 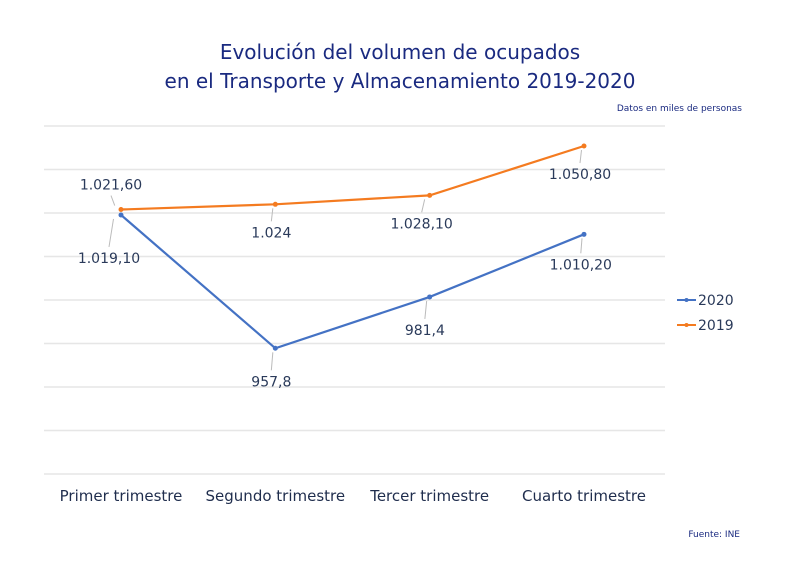 What do you see at coordinates (716, 301) in the screenshot?
I see `legend-label-2020: 2020` at bounding box center [716, 301].